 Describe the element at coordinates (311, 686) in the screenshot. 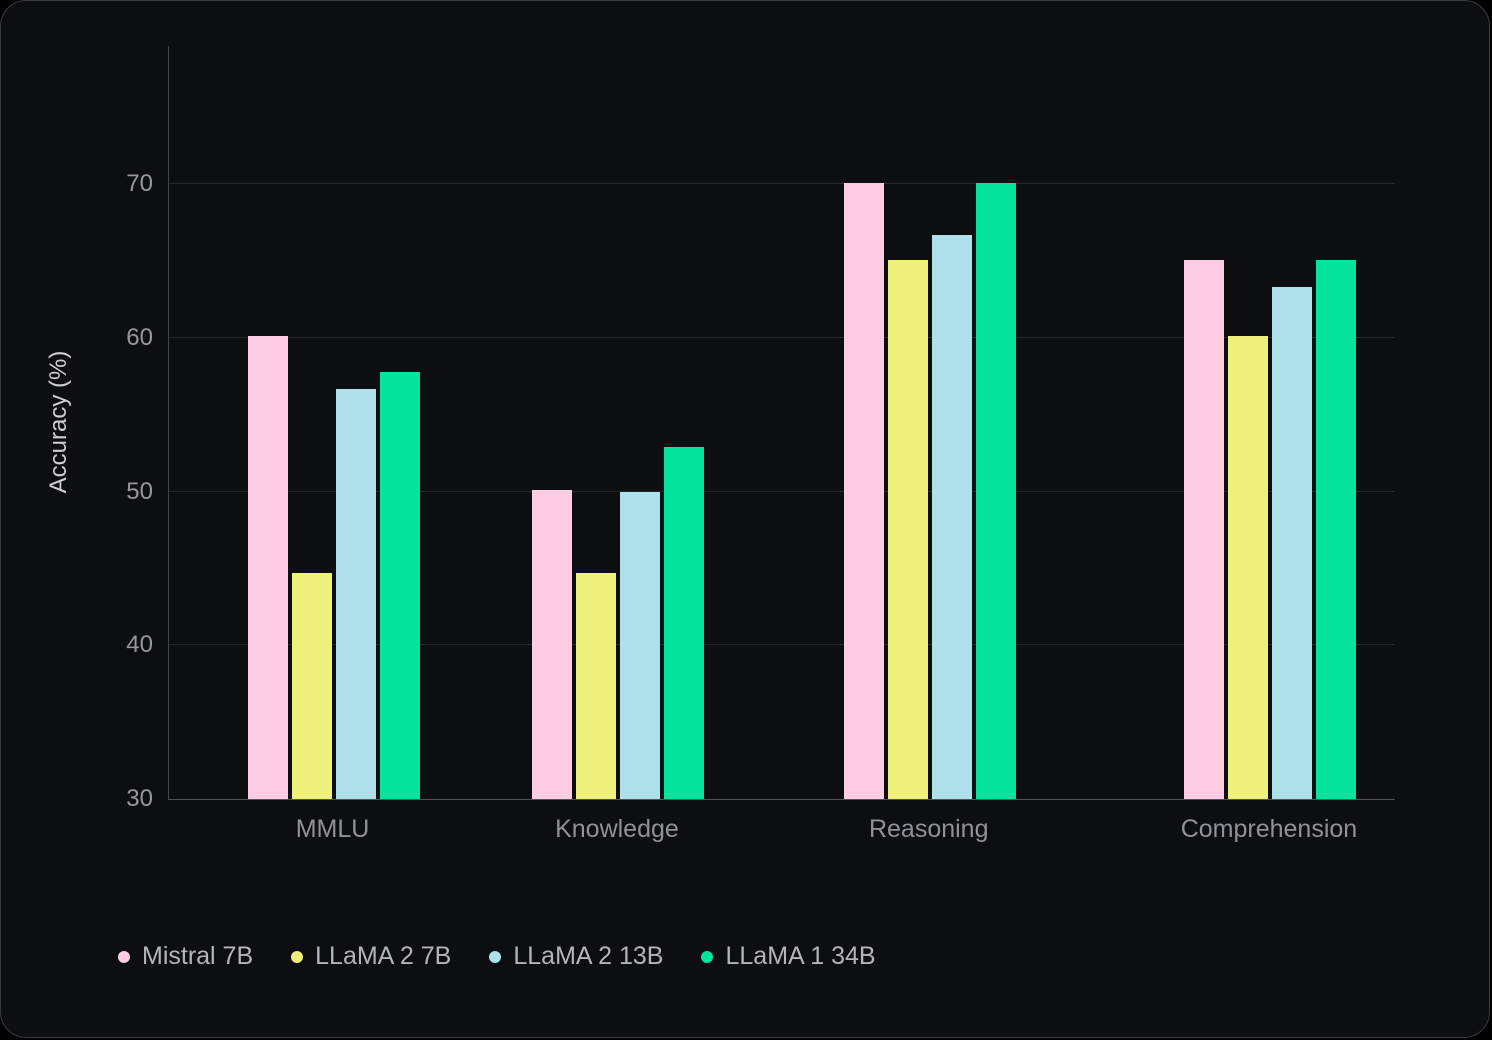

I see `bar-llama-2-7b-mmlu` at that location.